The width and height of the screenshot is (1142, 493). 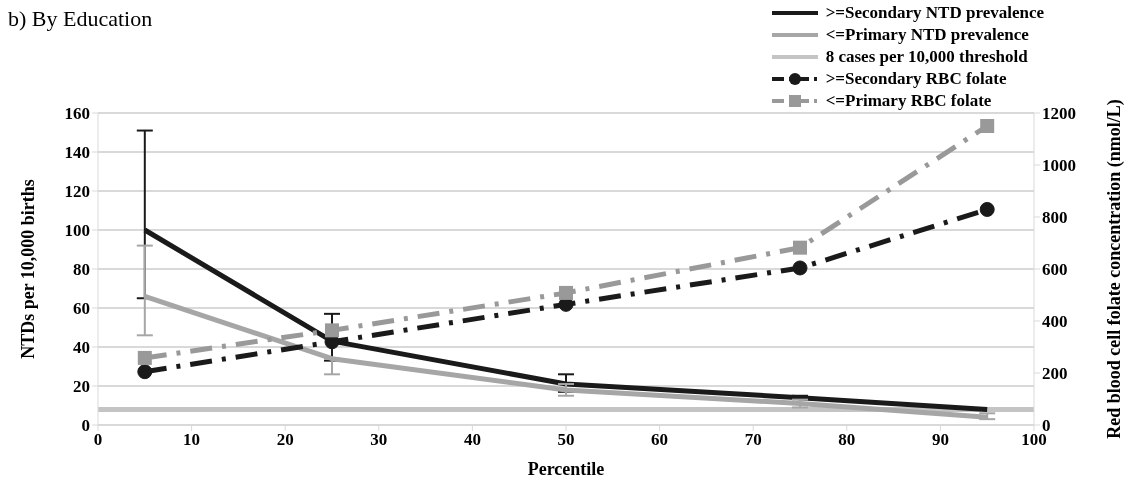 What do you see at coordinates (1034, 440) in the screenshot?
I see `x-tick-label: 100` at bounding box center [1034, 440].